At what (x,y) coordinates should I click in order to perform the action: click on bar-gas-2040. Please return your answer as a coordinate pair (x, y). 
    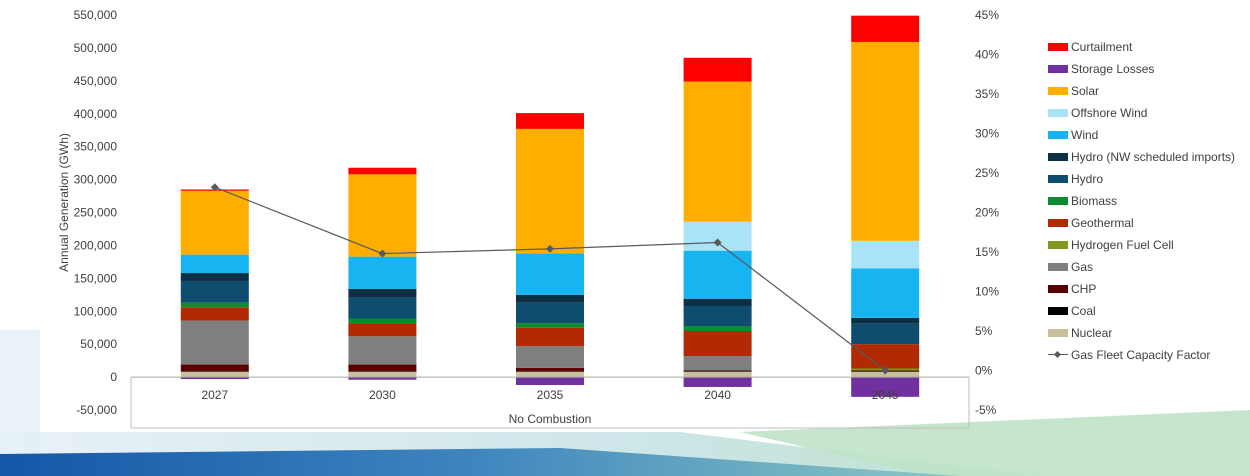
    Looking at the image, I should click on (717, 363).